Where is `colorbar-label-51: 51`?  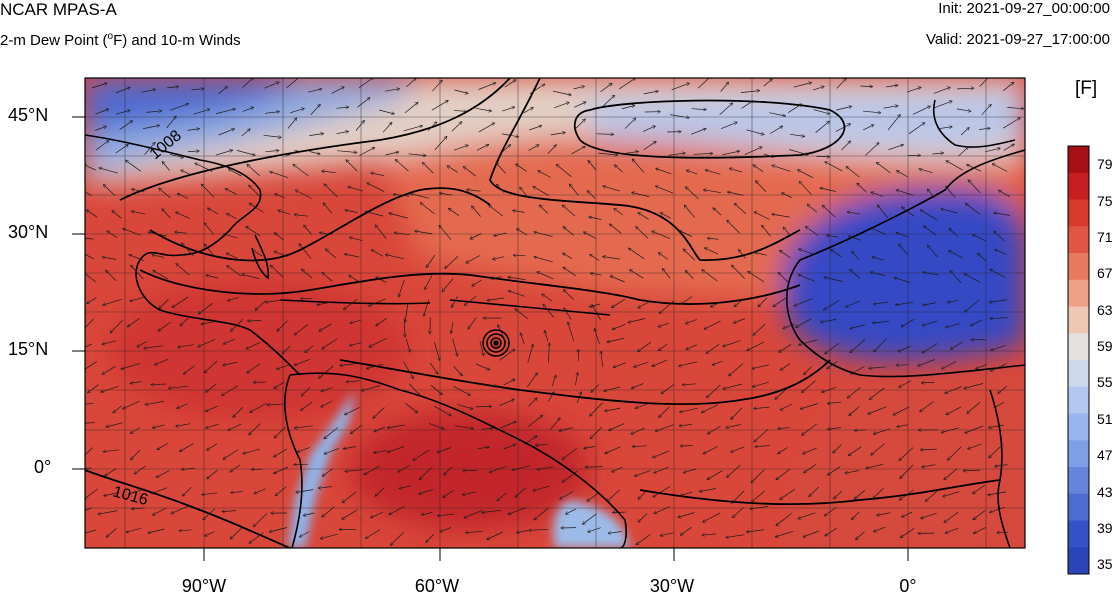
colorbar-label-51: 51 is located at coordinates (1105, 419).